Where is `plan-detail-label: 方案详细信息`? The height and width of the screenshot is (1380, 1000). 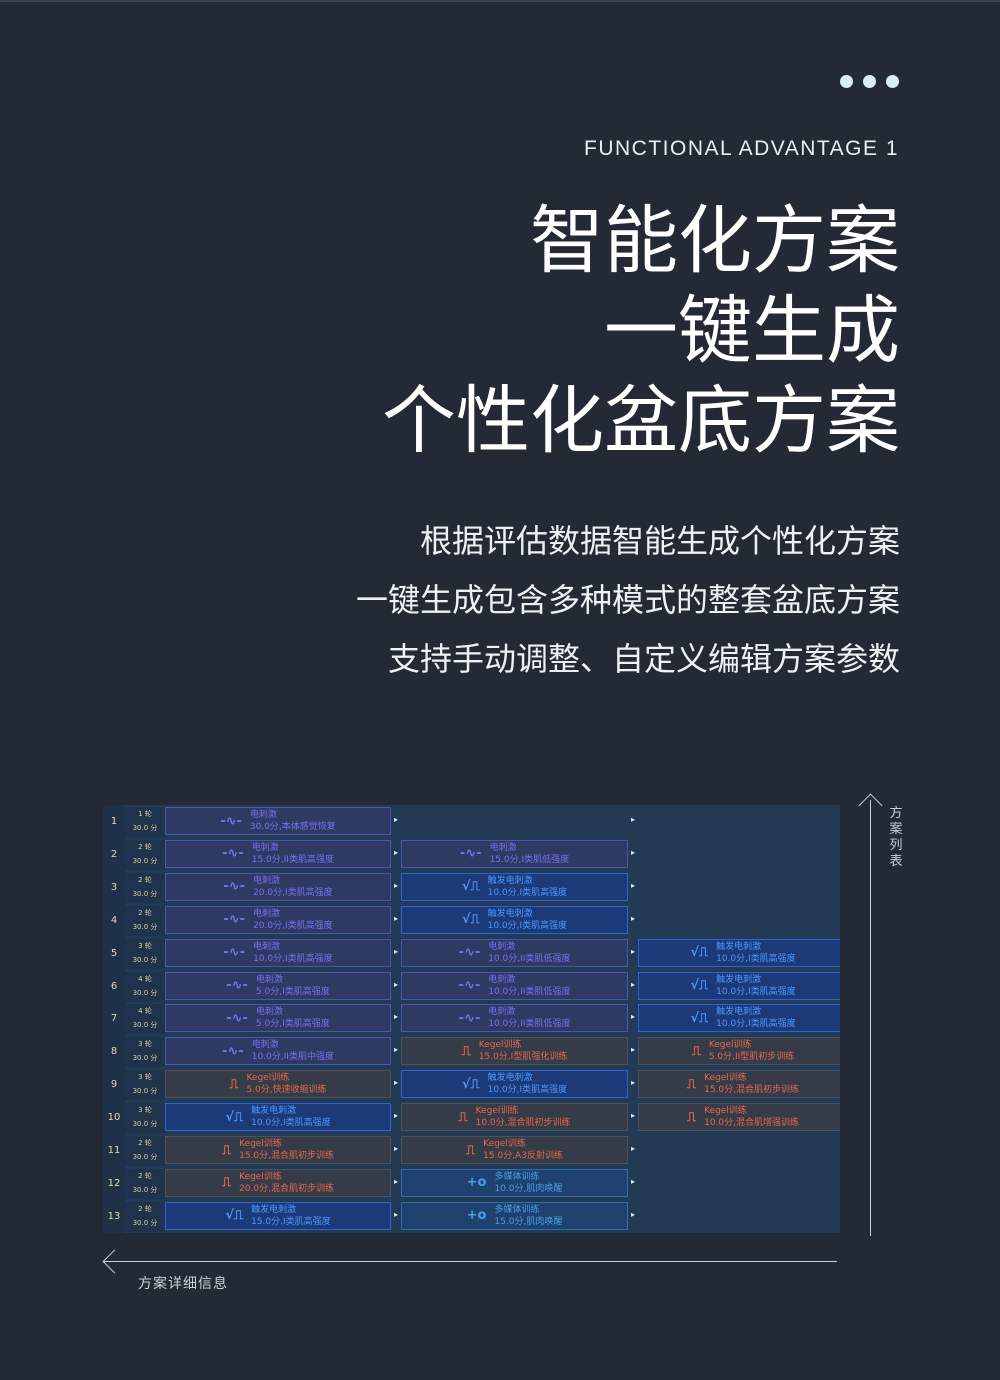
plan-detail-label: 方案详细信息 is located at coordinates (183, 1284).